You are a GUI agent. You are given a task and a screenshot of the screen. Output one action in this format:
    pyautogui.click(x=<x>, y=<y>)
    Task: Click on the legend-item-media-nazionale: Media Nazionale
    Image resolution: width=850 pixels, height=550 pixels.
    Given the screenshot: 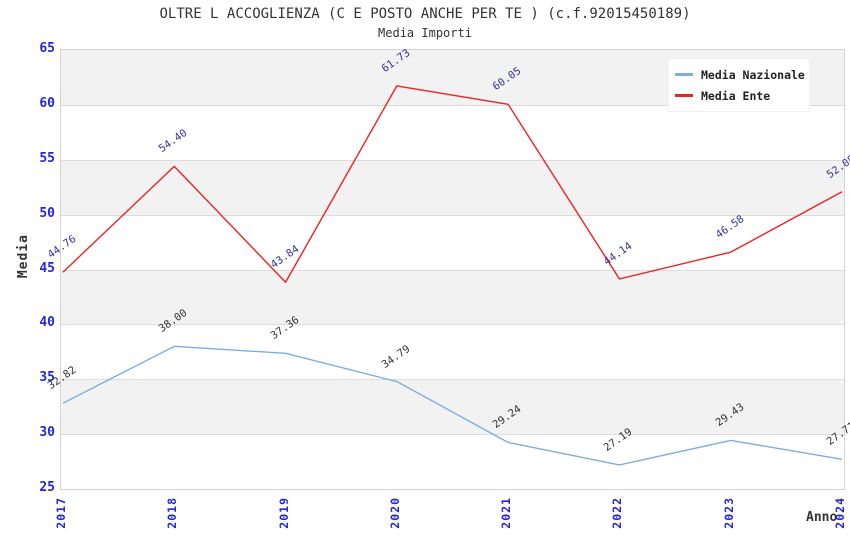 What is the action you would take?
    pyautogui.click(x=742, y=74)
    